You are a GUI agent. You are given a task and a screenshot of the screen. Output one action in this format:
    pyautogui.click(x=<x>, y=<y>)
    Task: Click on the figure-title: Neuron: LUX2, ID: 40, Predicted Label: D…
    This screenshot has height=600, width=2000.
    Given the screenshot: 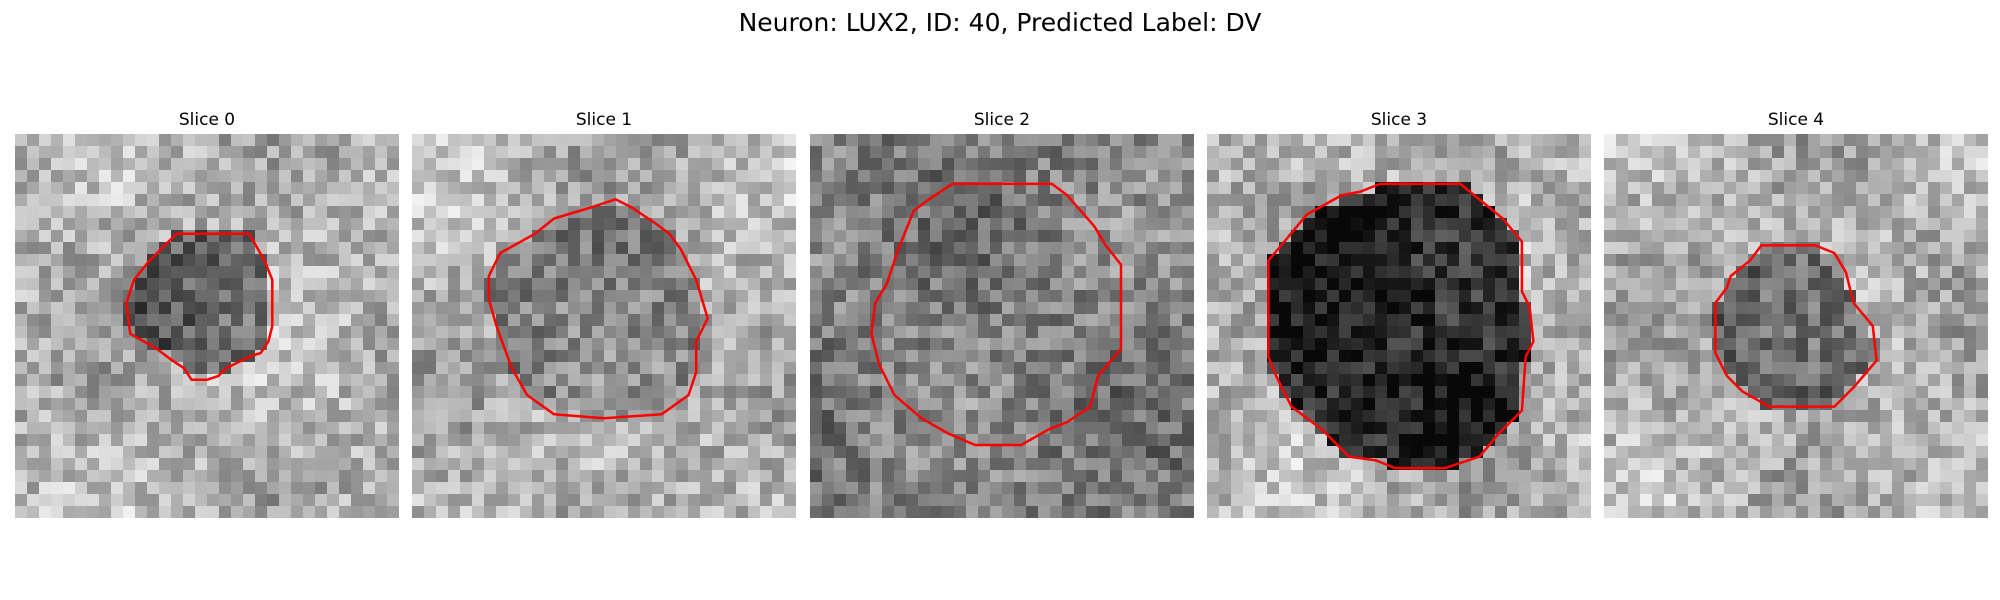 What is the action you would take?
    pyautogui.click(x=1000, y=22)
    